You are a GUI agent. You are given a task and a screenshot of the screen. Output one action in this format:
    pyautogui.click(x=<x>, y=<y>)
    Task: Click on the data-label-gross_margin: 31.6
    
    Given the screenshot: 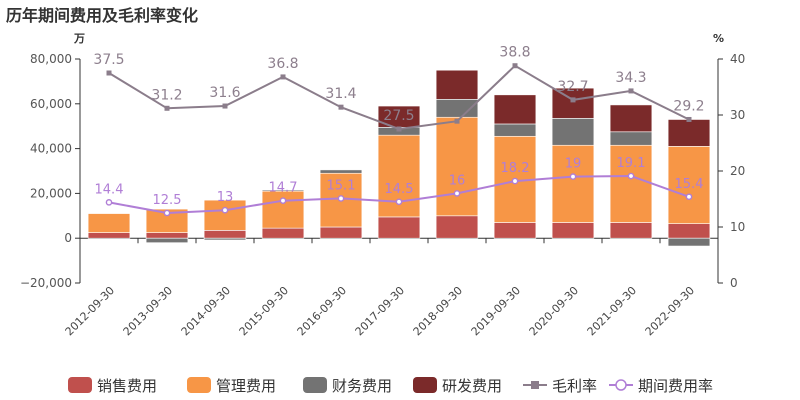 What is the action you would take?
    pyautogui.click(x=224, y=93)
    